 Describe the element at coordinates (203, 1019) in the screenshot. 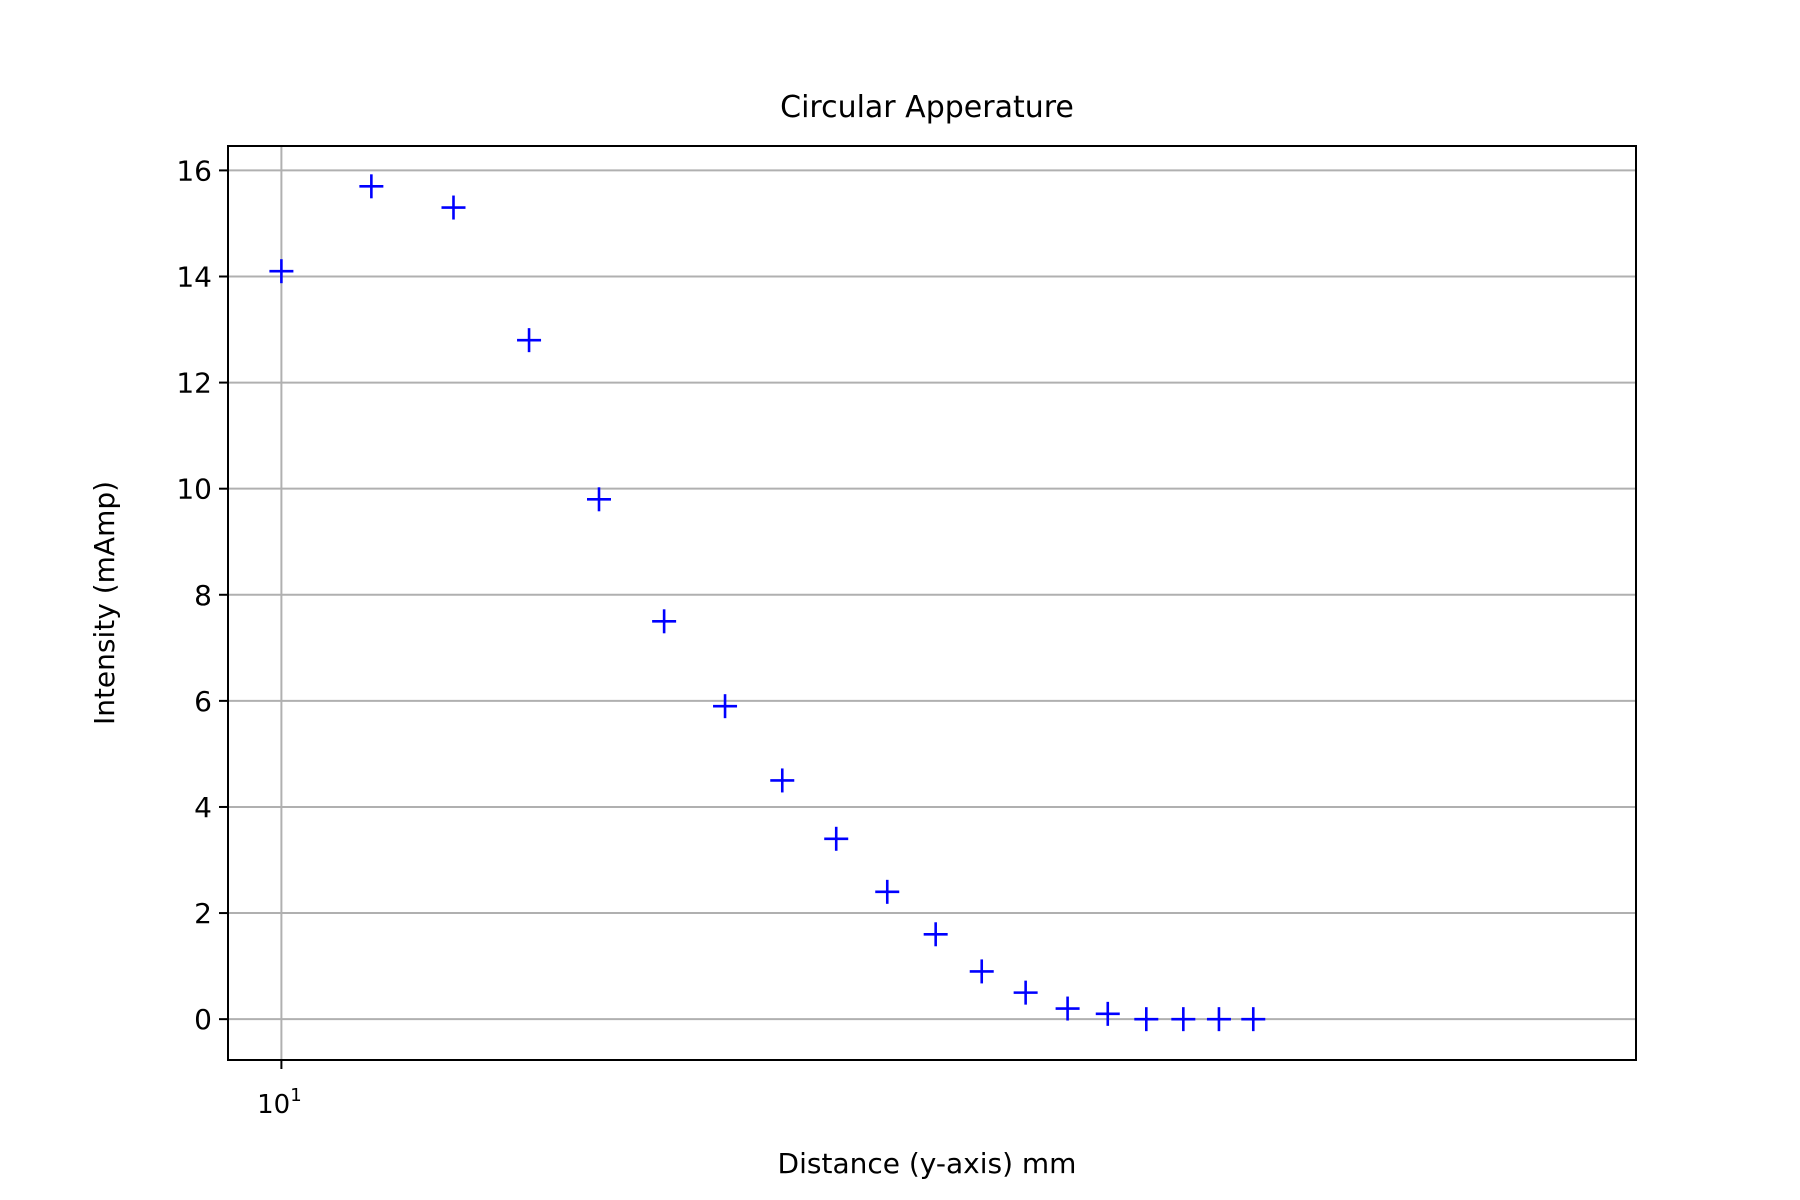

I see `y-tick-label: 0` at that location.